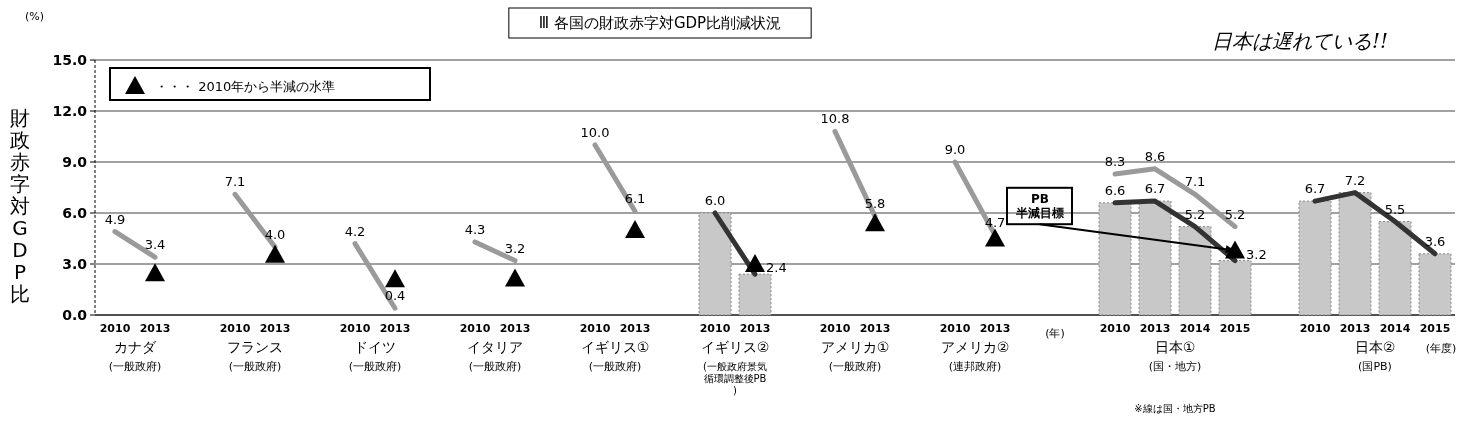  Describe the element at coordinates (475, 229) in the screenshot. I see `data-label: 4.3` at that location.